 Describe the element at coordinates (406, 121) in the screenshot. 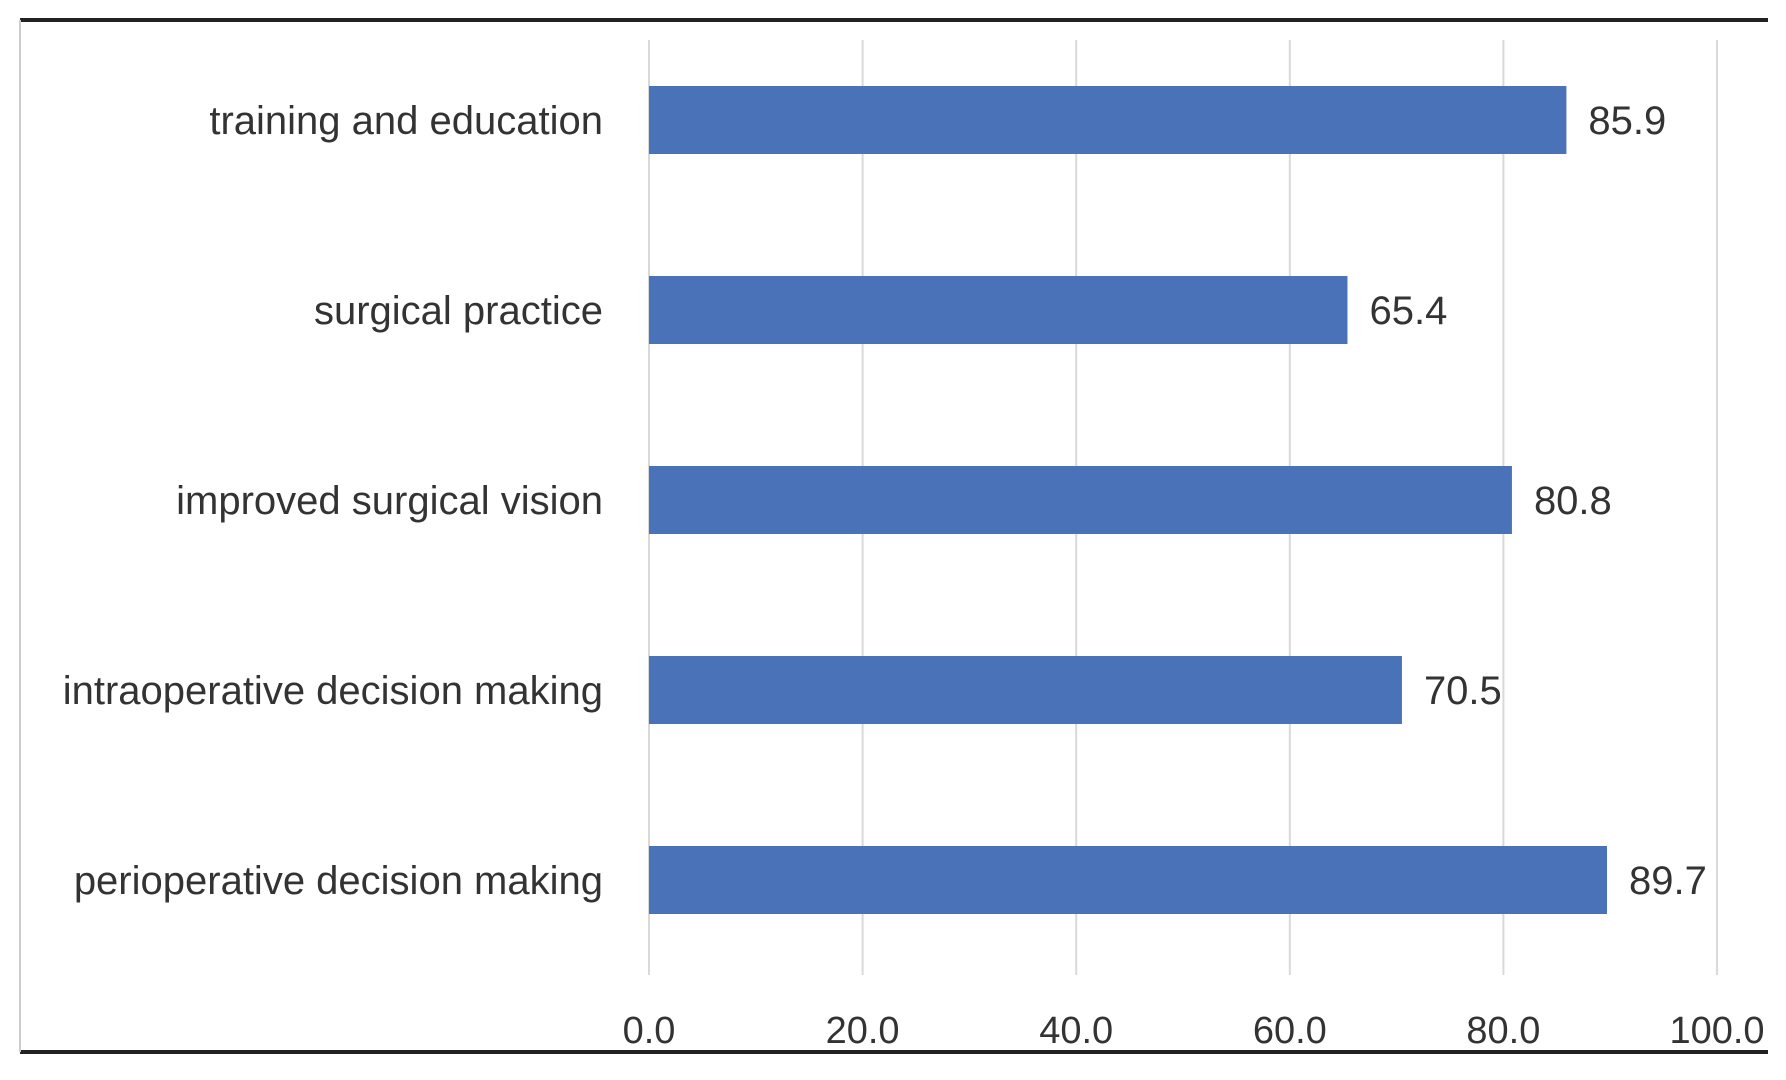

I see `category-label: training and education` at that location.